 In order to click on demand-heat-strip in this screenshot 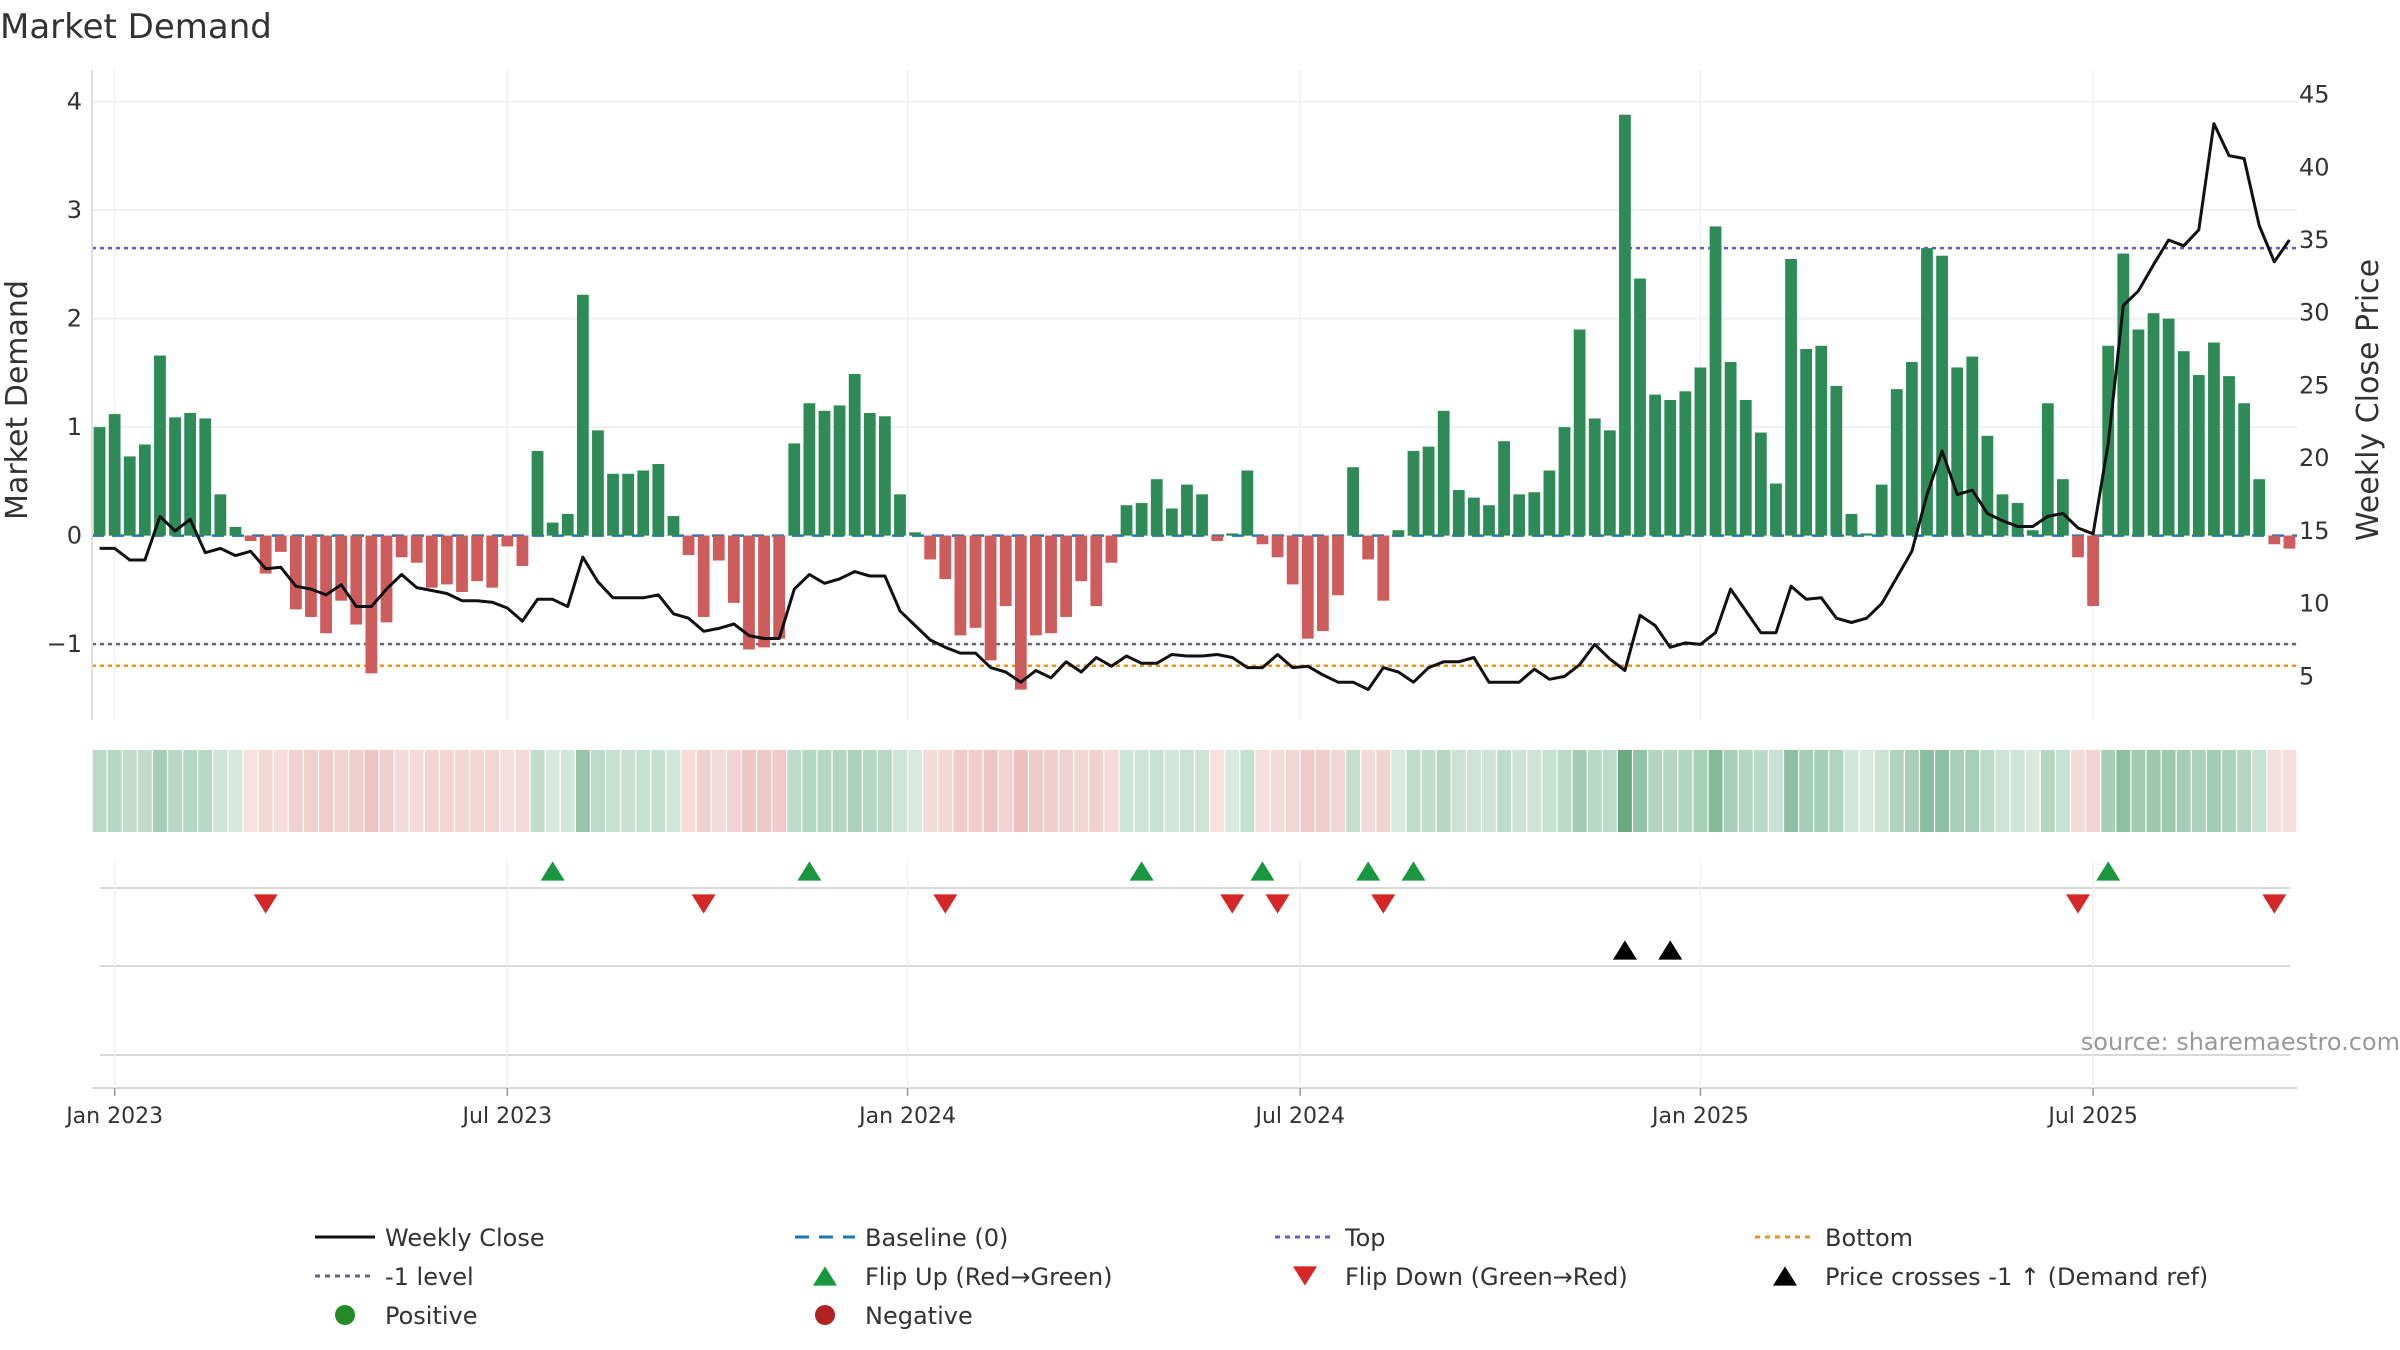, I will do `click(1194, 791)`.